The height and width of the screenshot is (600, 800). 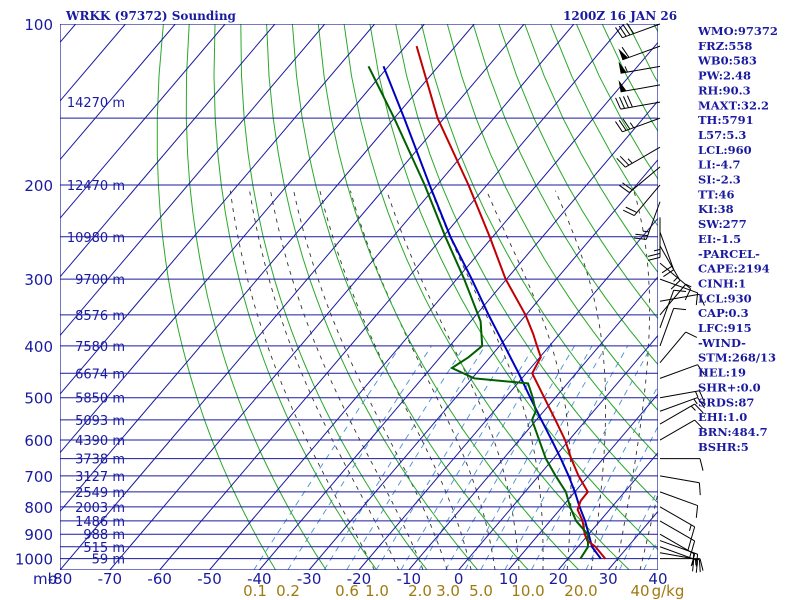 What do you see at coordinates (620, 16) in the screenshot?
I see `chart-time: 1200Z 16 JAN 26` at bounding box center [620, 16].